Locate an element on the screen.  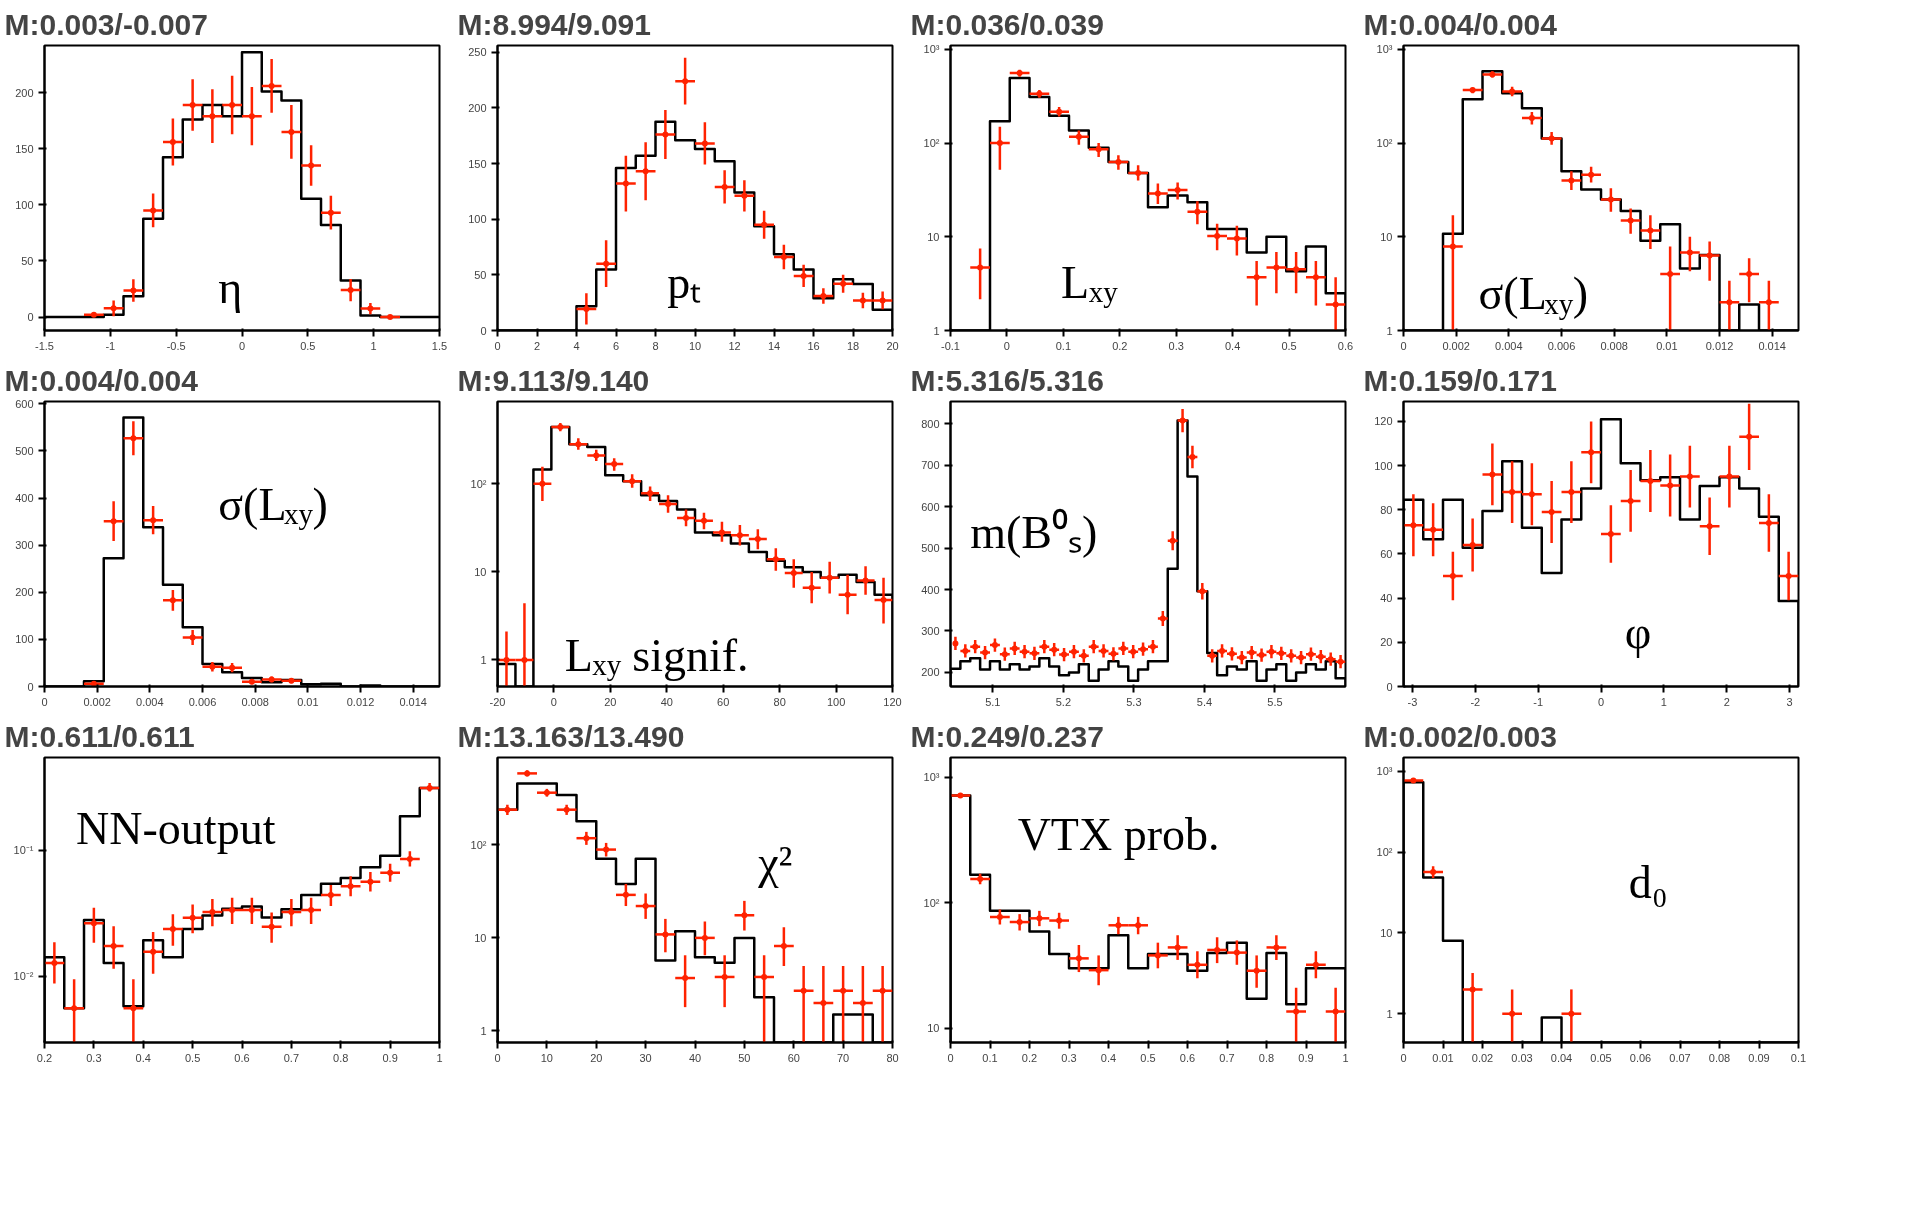
annotation: d₀ is located at coordinates (1648, 883).